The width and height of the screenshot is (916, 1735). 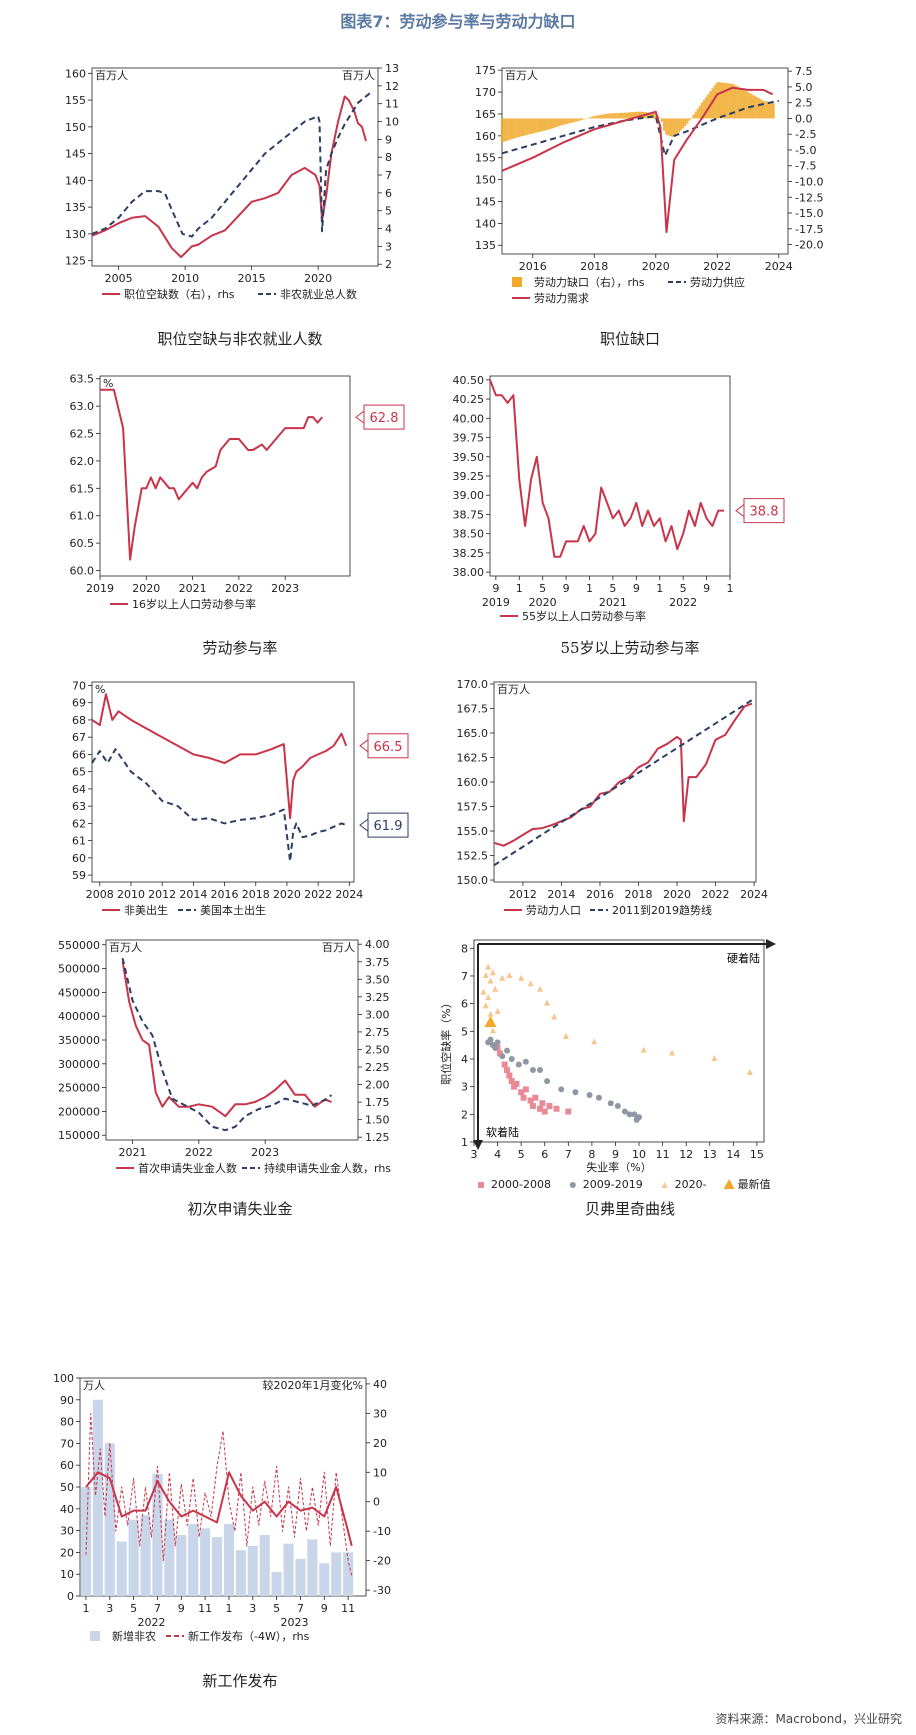 What do you see at coordinates (79, 969) in the screenshot?
I see `c7-ytick-label: 500000` at bounding box center [79, 969].